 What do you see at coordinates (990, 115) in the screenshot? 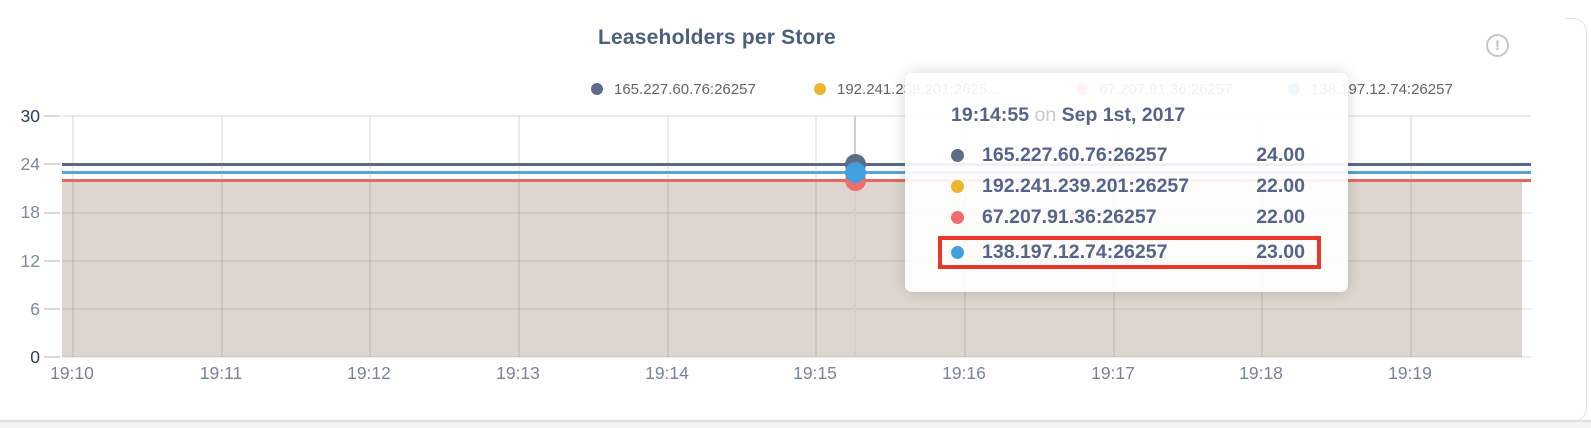
I see `tooltip-time: 19:14:55` at bounding box center [990, 115].